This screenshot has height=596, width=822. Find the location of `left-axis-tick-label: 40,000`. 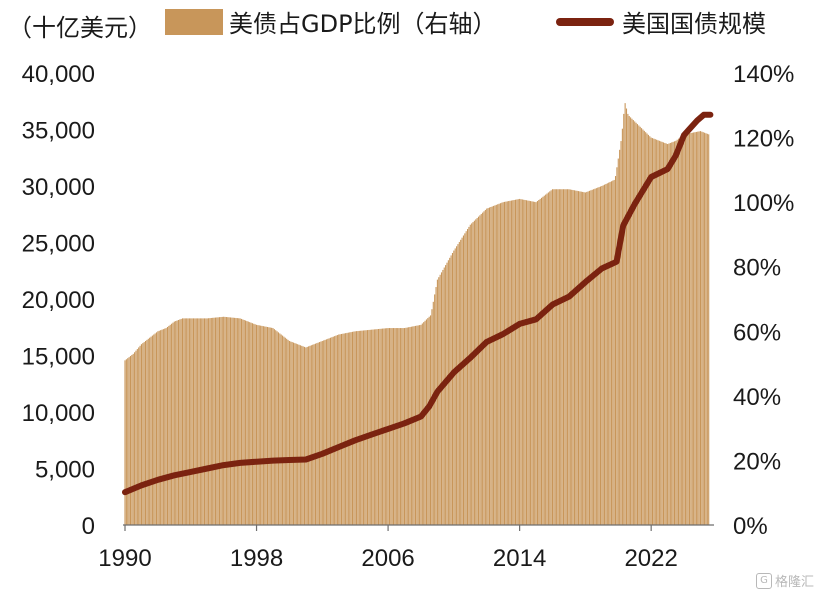

left-axis-tick-label: 40,000 is located at coordinates (58, 74).